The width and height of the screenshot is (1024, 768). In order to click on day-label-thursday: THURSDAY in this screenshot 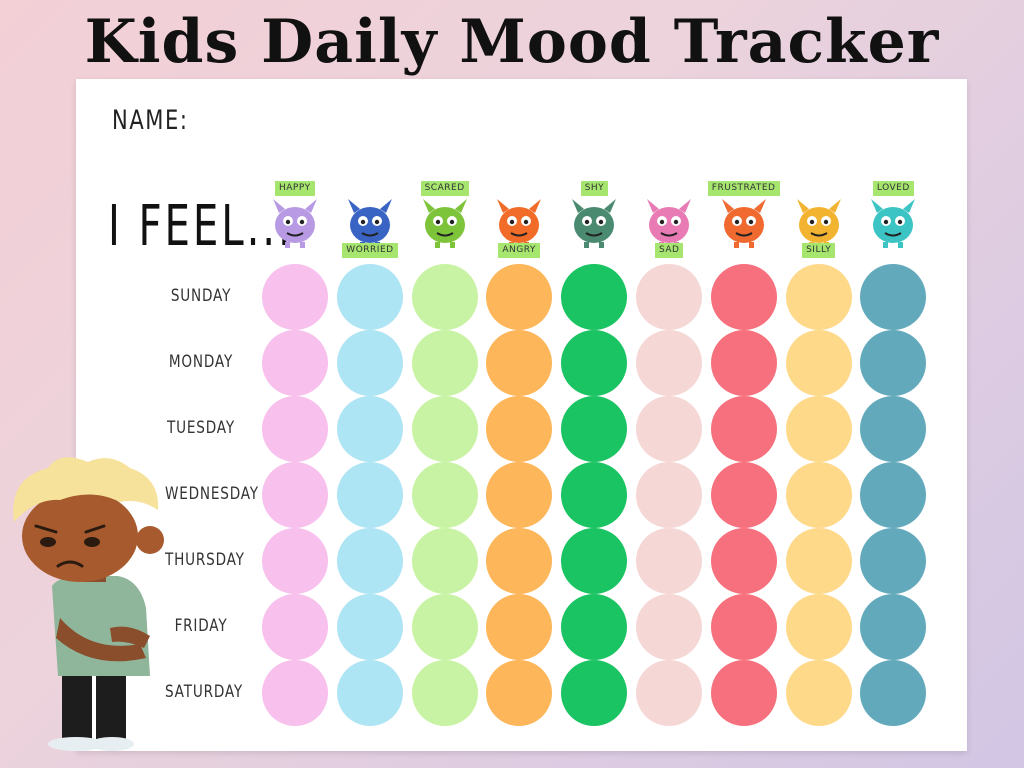, I will do `click(205, 560)`.